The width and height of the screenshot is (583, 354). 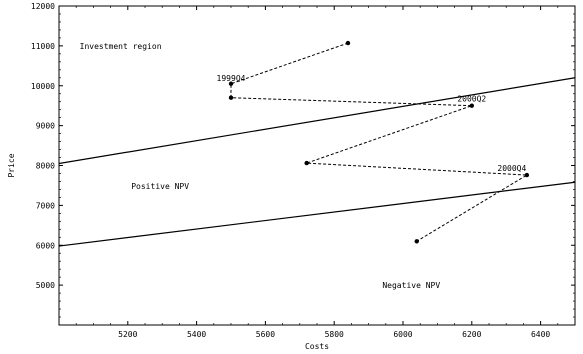 I want to click on x-tick-label: 5400, so click(x=196, y=334).